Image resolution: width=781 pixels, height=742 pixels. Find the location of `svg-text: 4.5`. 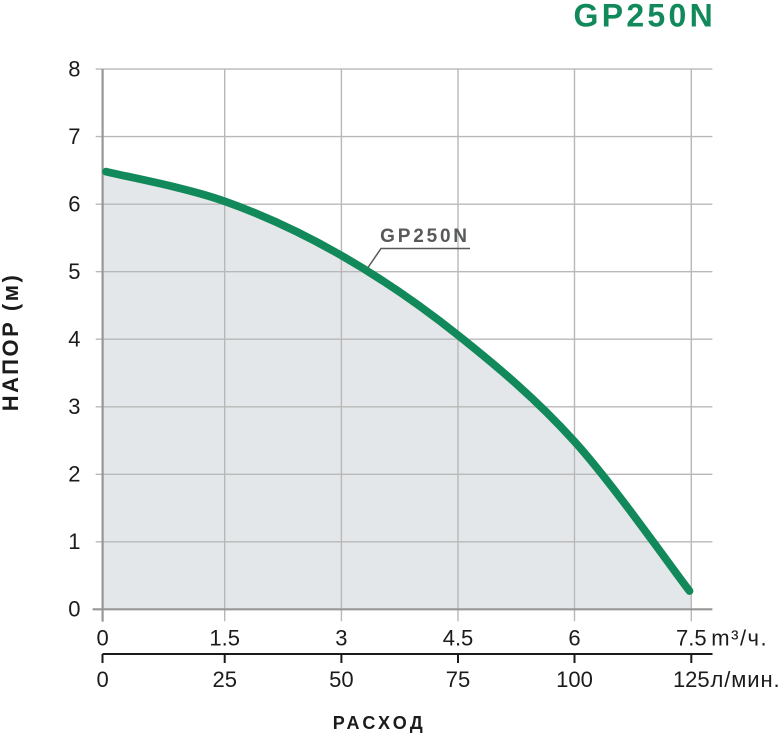

svg-text: 4.5 is located at coordinates (458, 638).